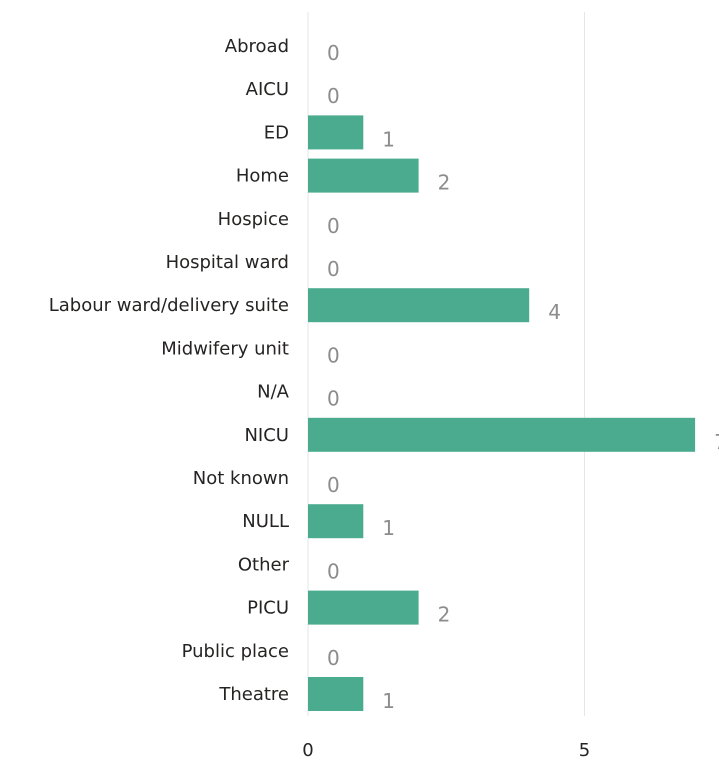 This screenshot has height=762, width=719. What do you see at coordinates (235, 651) in the screenshot?
I see `category-label: Public place` at bounding box center [235, 651].